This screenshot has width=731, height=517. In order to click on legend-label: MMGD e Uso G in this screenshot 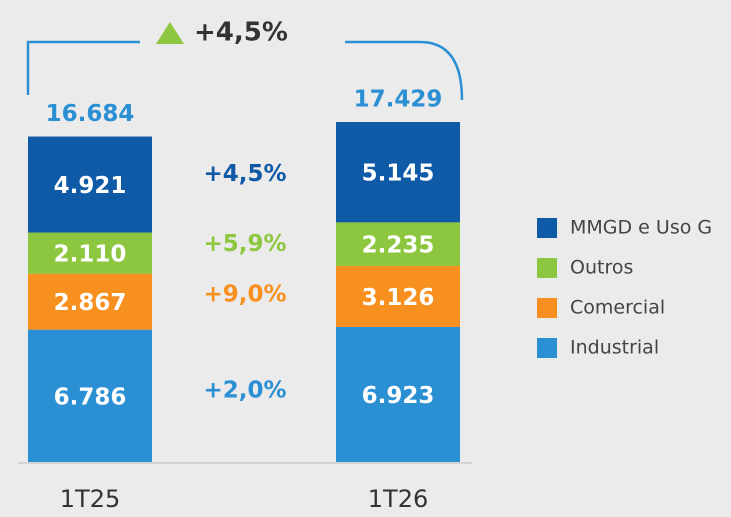, I will do `click(641, 228)`.